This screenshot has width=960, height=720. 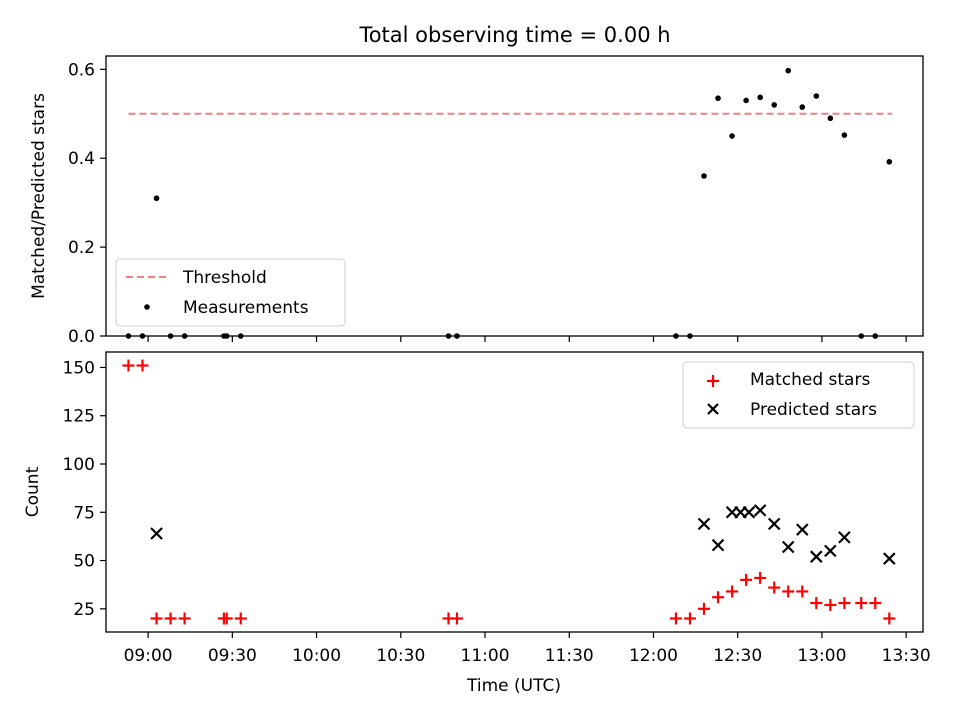 What do you see at coordinates (232, 656) in the screenshot?
I see `bottom-xtick-label: 09:30` at bounding box center [232, 656].